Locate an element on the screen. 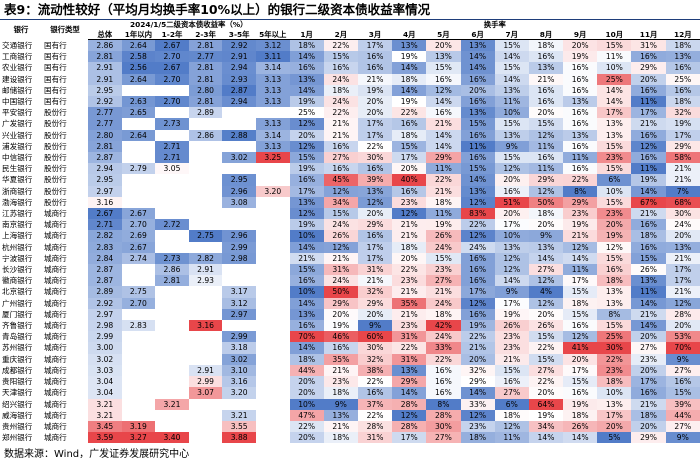 This screenshot has height=471, width=700. turnover-cell: 10% is located at coordinates (511, 113).